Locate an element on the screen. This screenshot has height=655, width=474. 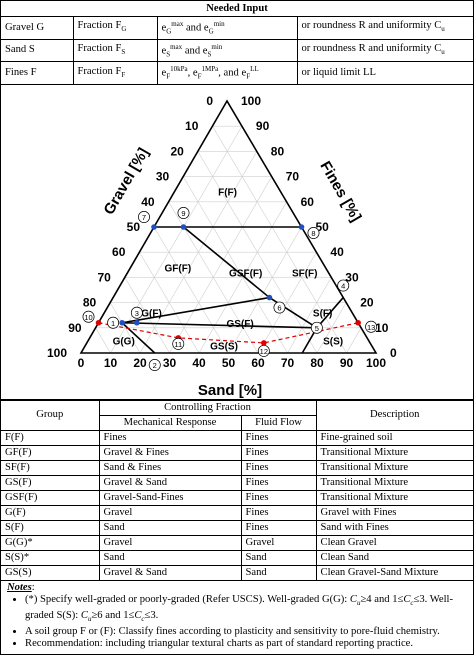
fines-tick-label: 70 is located at coordinates (293, 177).